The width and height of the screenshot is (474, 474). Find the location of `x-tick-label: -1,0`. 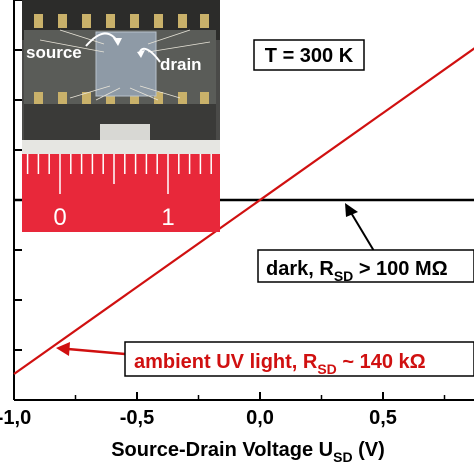

x-tick-label: -1,0 is located at coordinates (15, 418).